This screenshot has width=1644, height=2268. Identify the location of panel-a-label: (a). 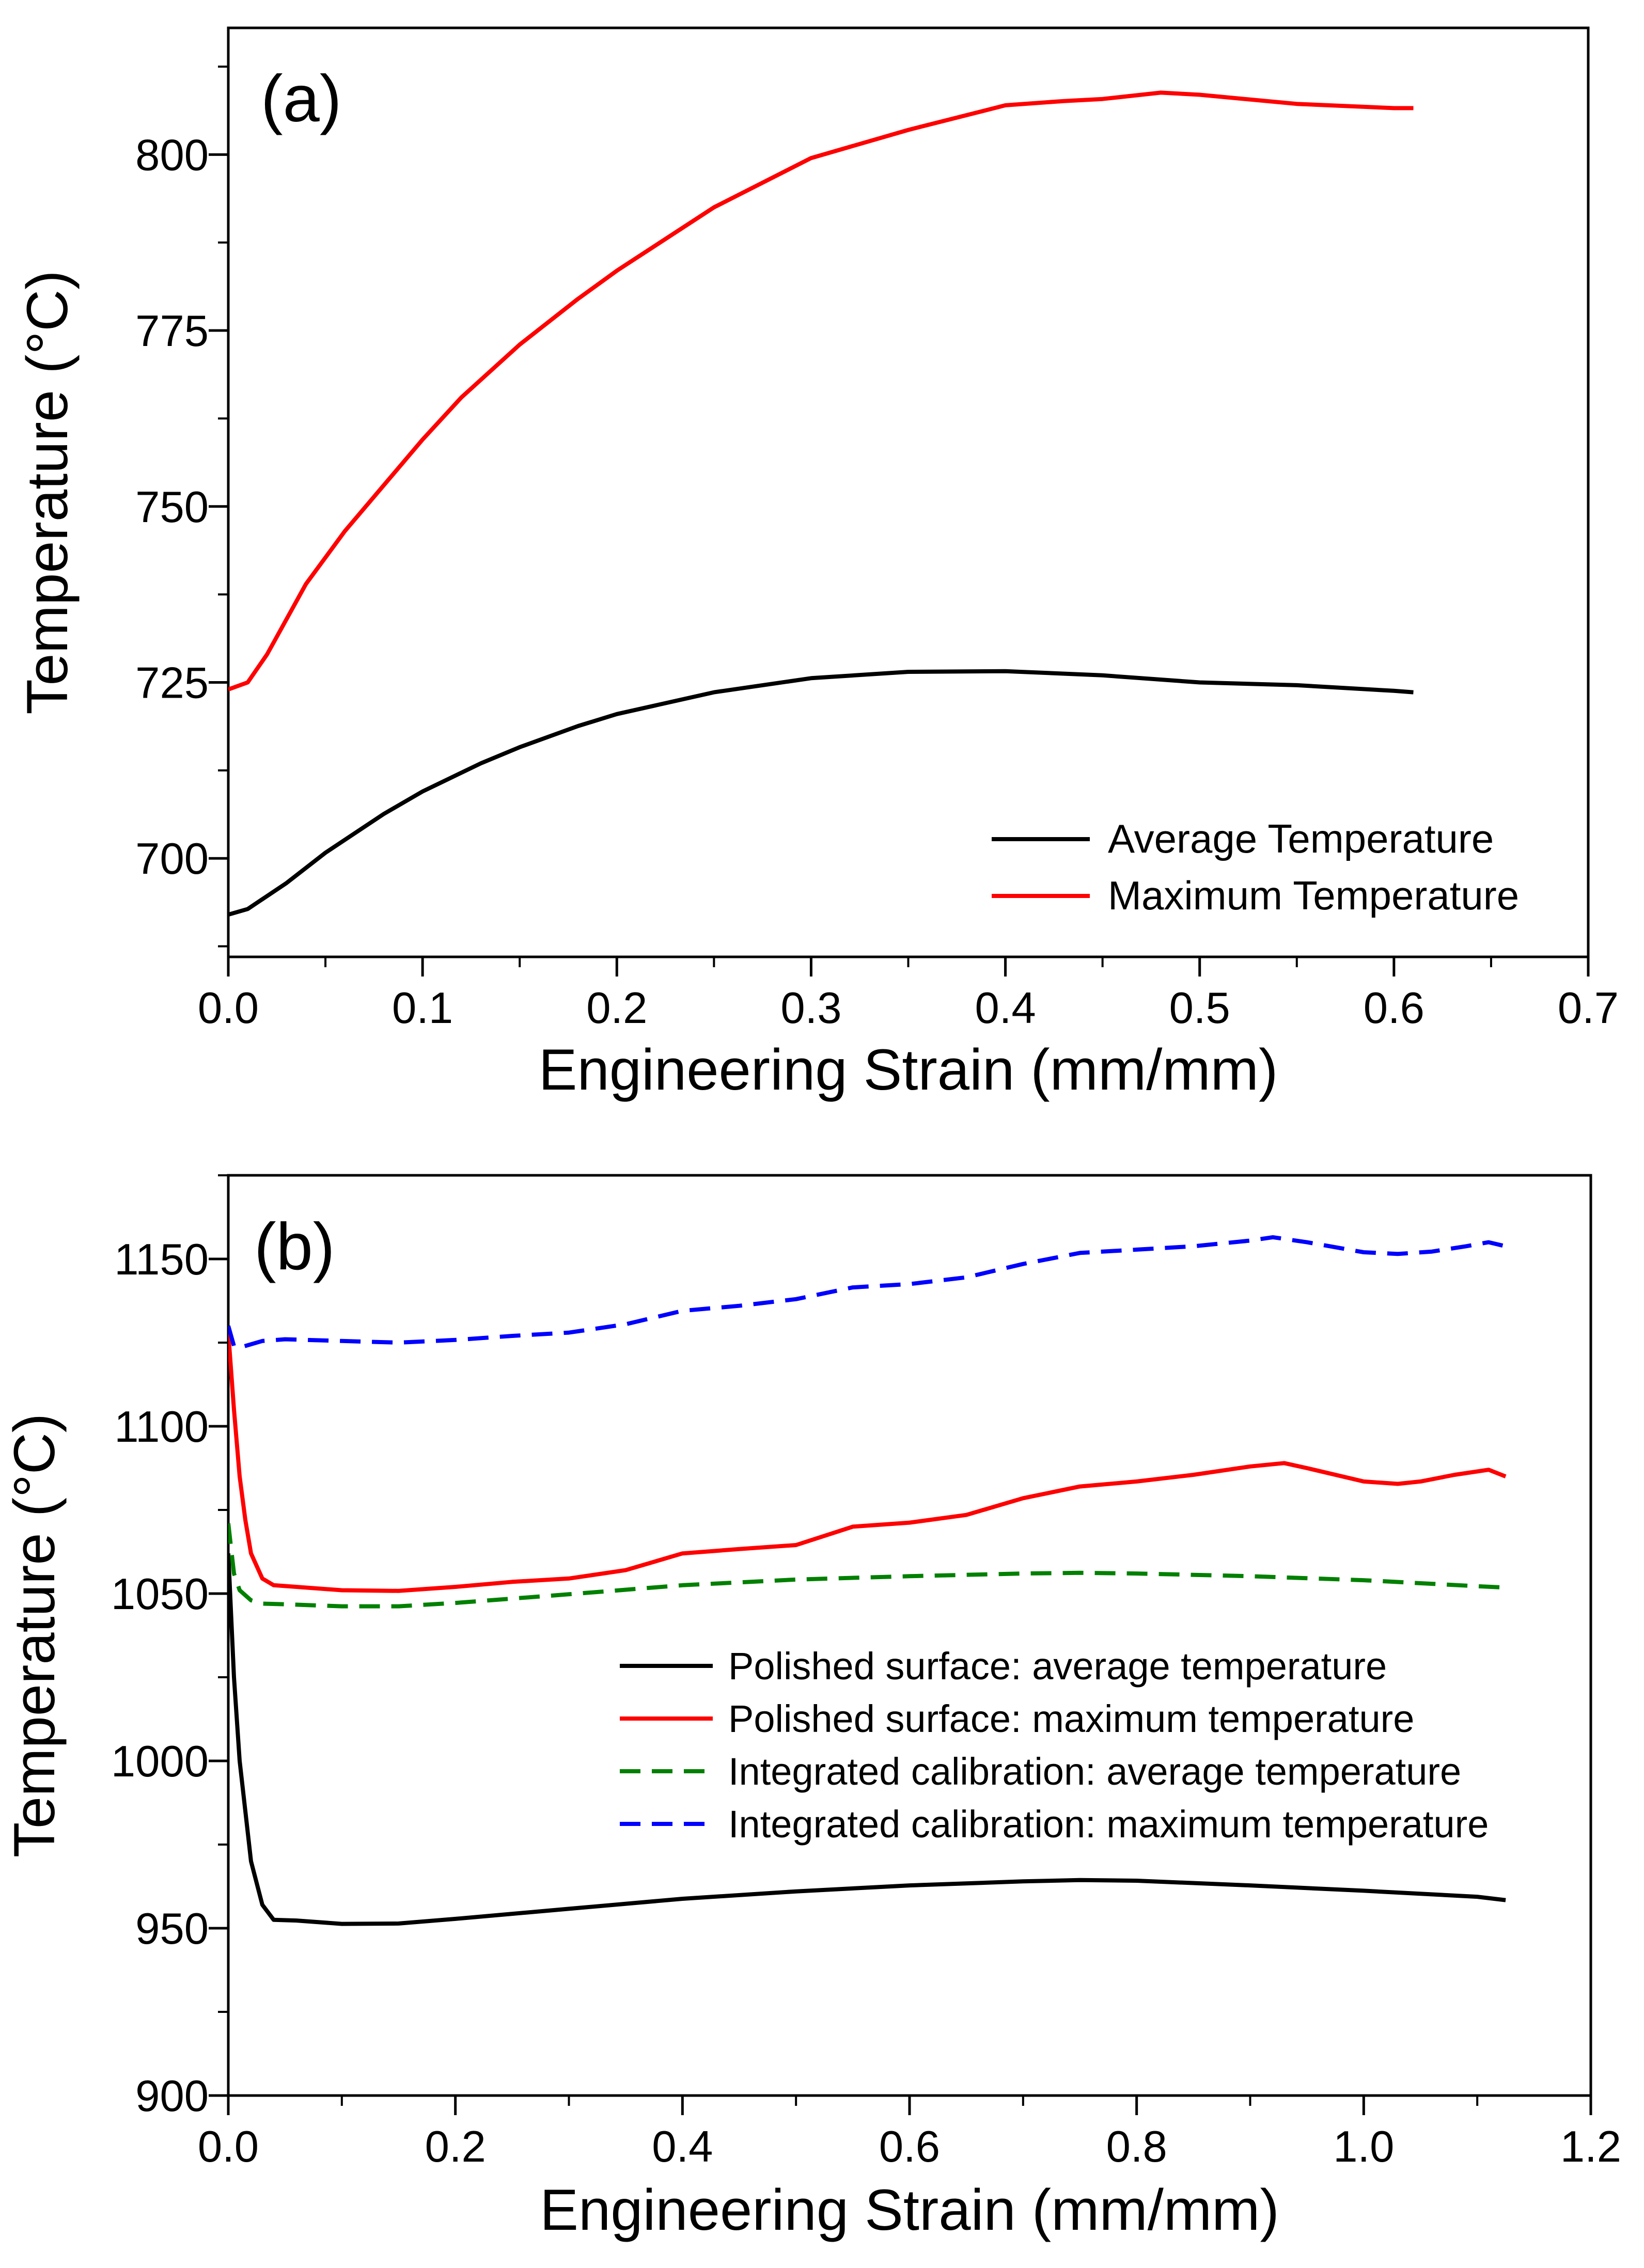
(301, 99).